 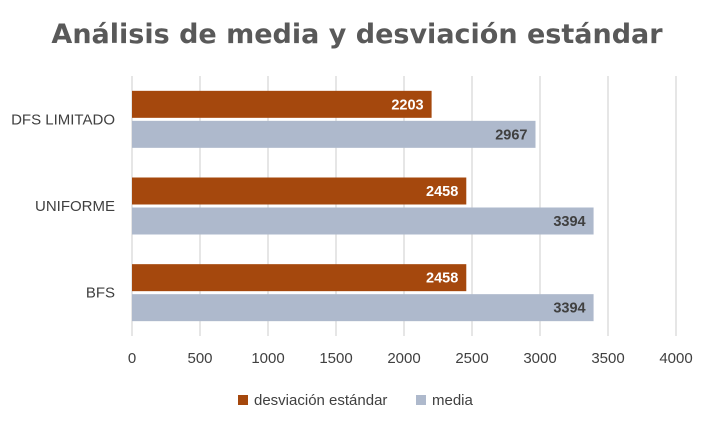 What do you see at coordinates (335, 358) in the screenshot?
I see `x-tick-label: 1500` at bounding box center [335, 358].